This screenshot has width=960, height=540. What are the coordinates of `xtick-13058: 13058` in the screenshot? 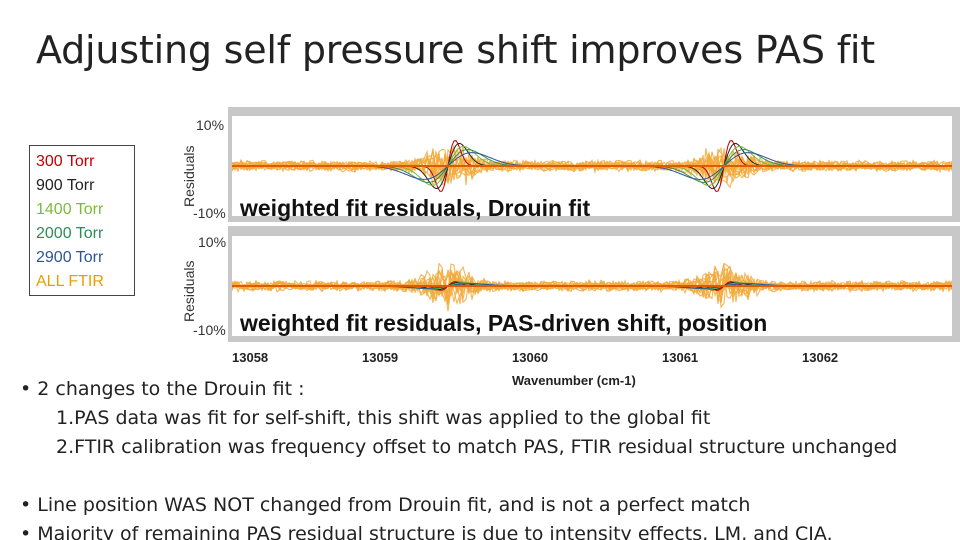 It's located at (250, 357).